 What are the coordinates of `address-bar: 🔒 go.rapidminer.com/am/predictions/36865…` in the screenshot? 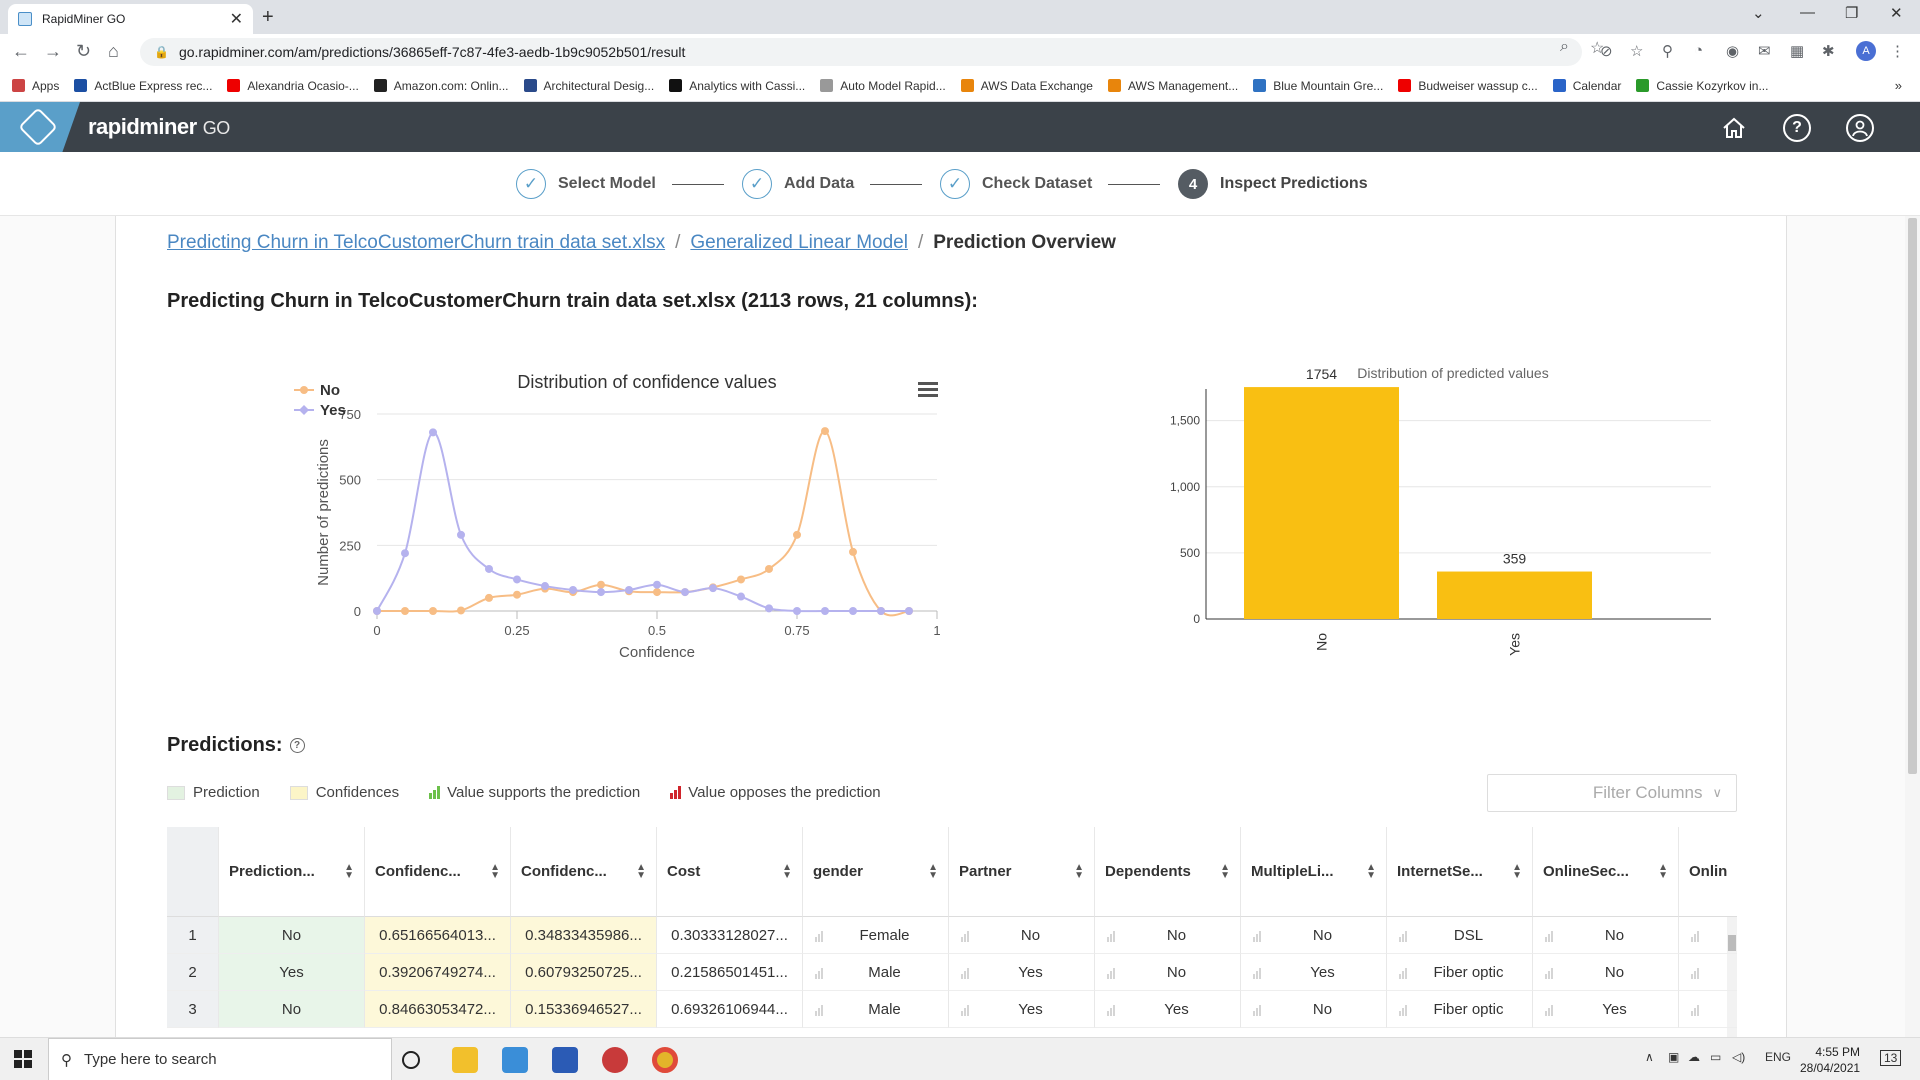 It's located at (861, 52).